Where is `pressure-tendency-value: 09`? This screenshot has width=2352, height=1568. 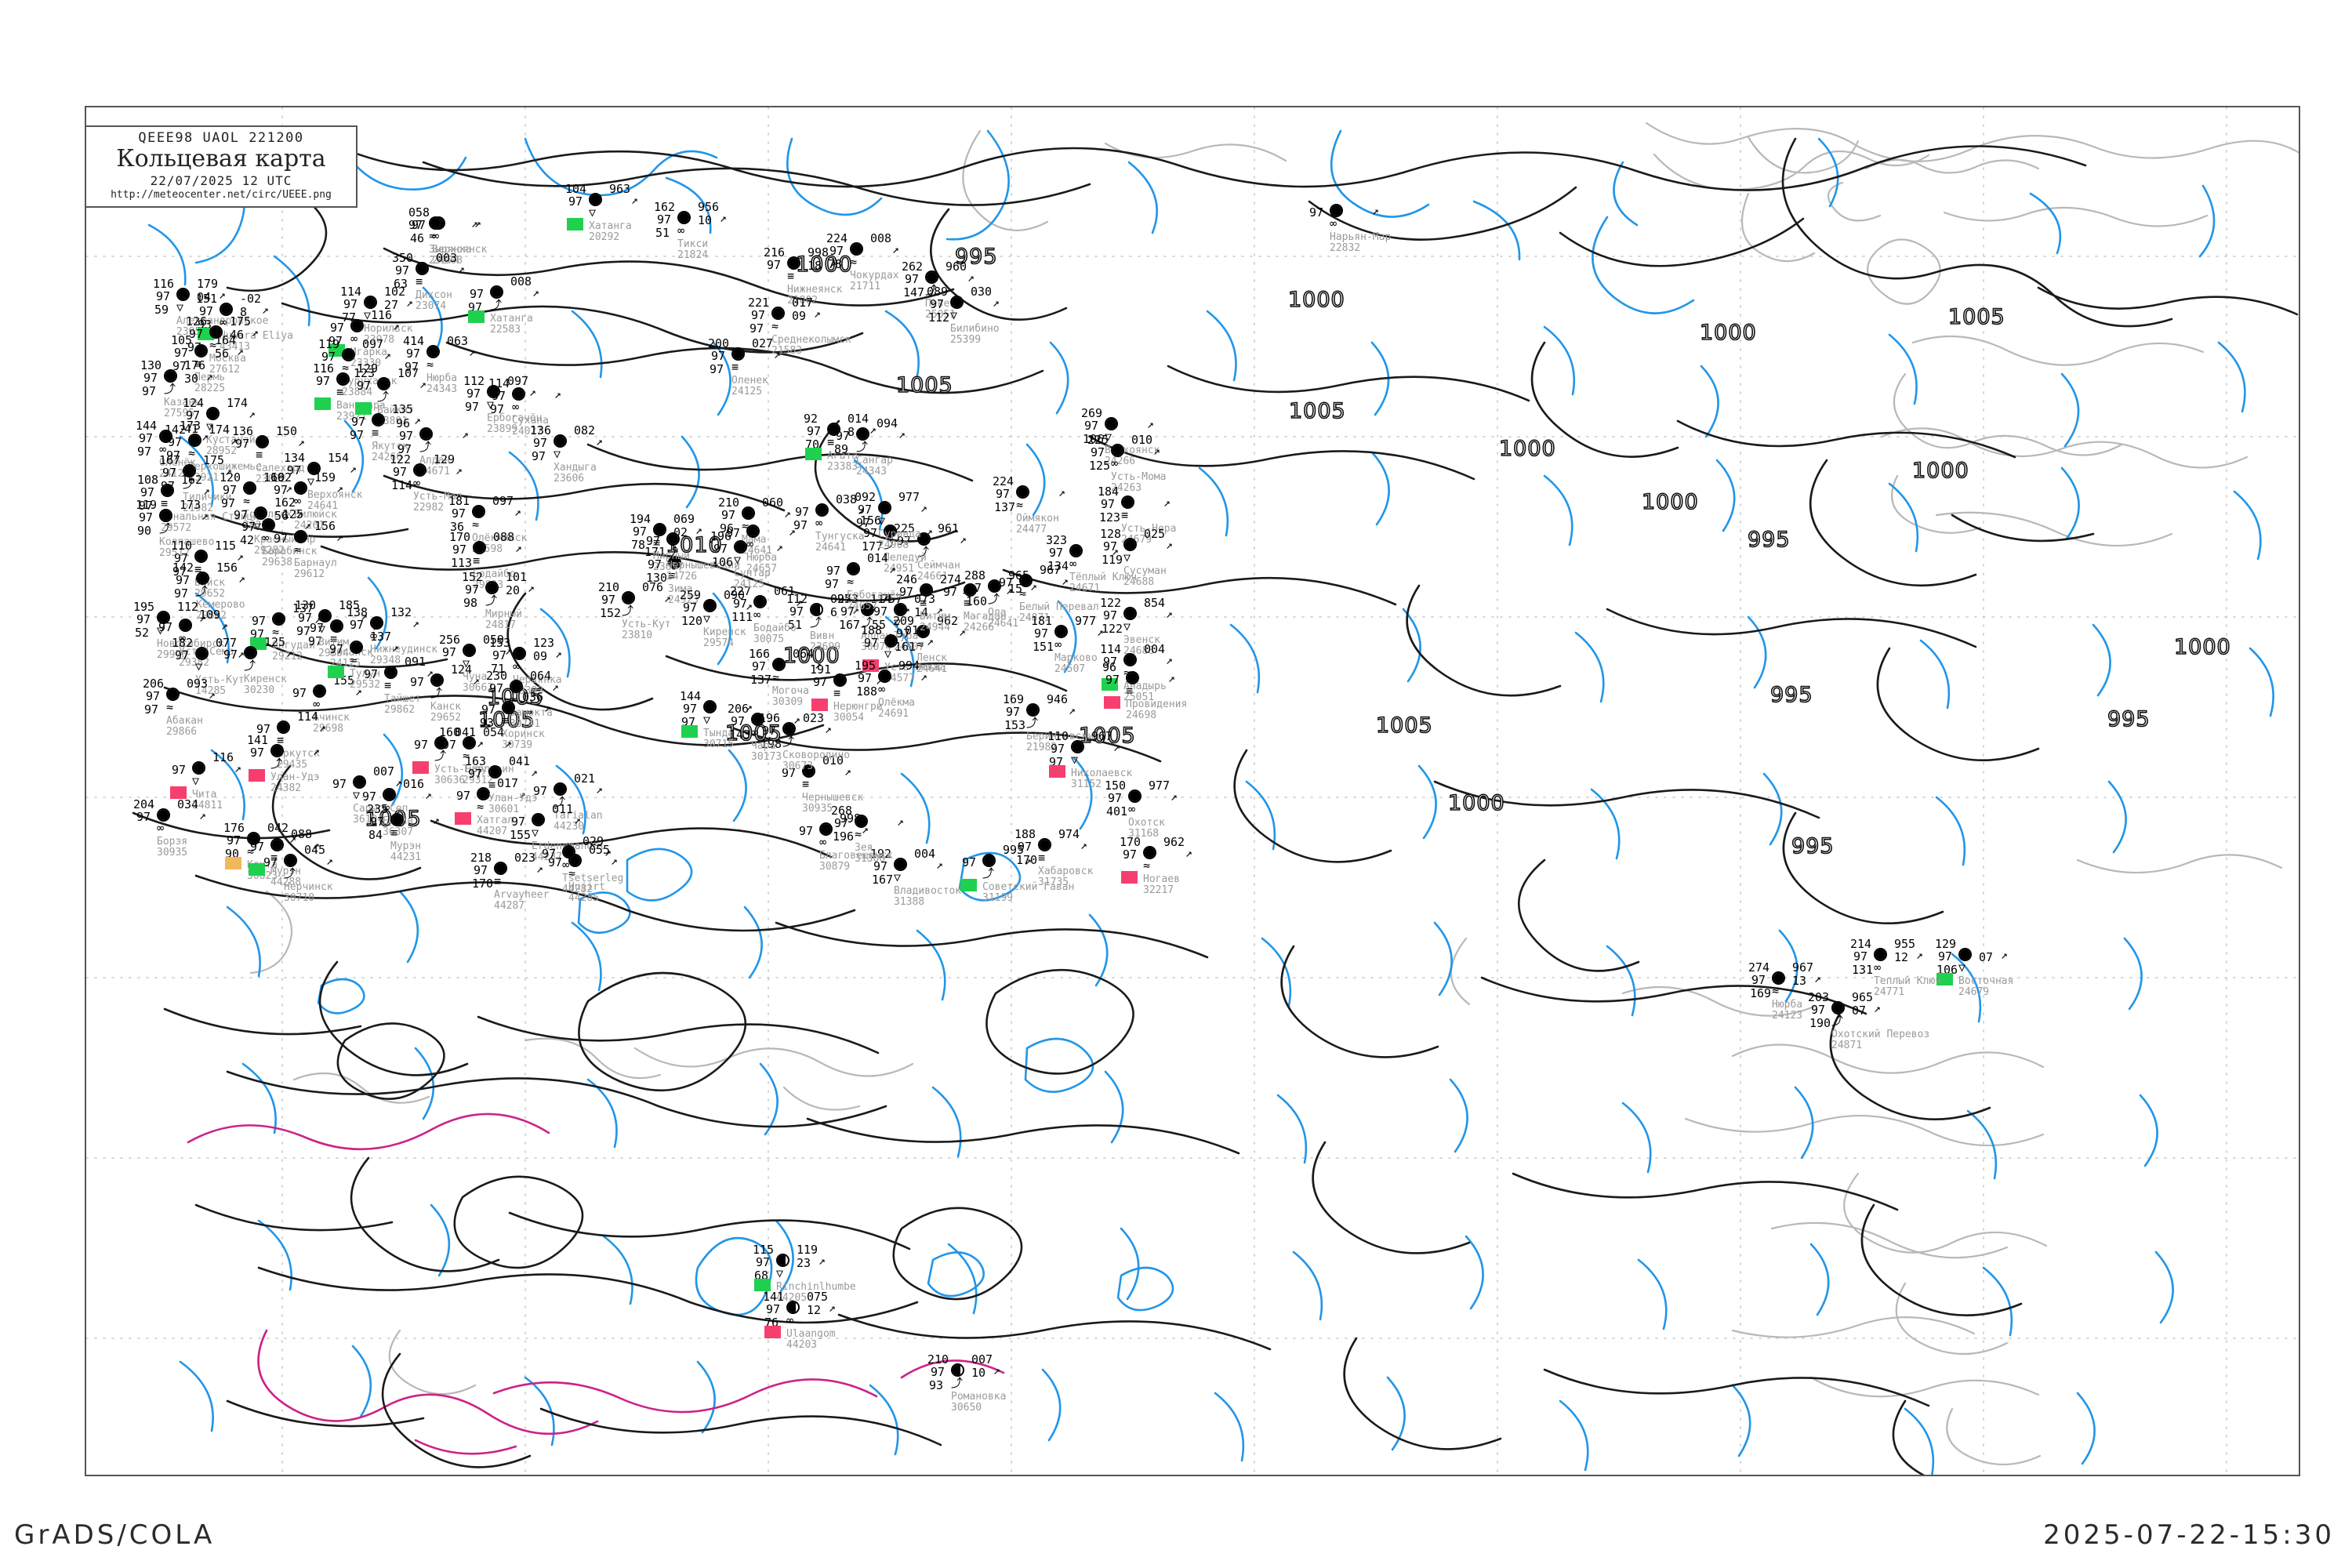 pressure-tendency-value: 09 is located at coordinates (540, 656).